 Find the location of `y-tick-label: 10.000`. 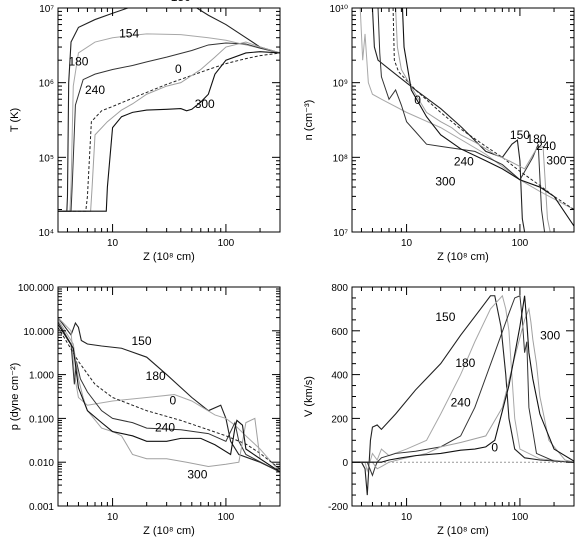

y-tick-label: 10.000 is located at coordinates (38, 332).